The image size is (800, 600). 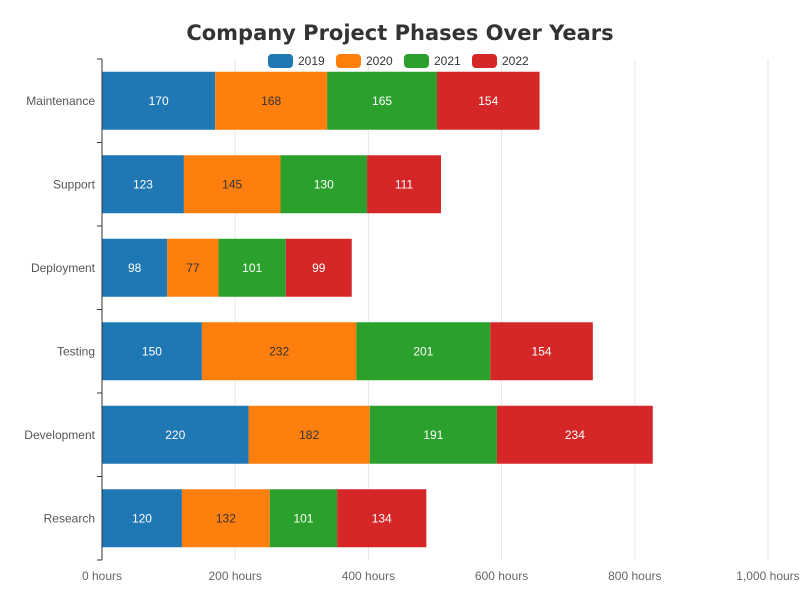 I want to click on bar-value-label: 123, so click(x=143, y=184).